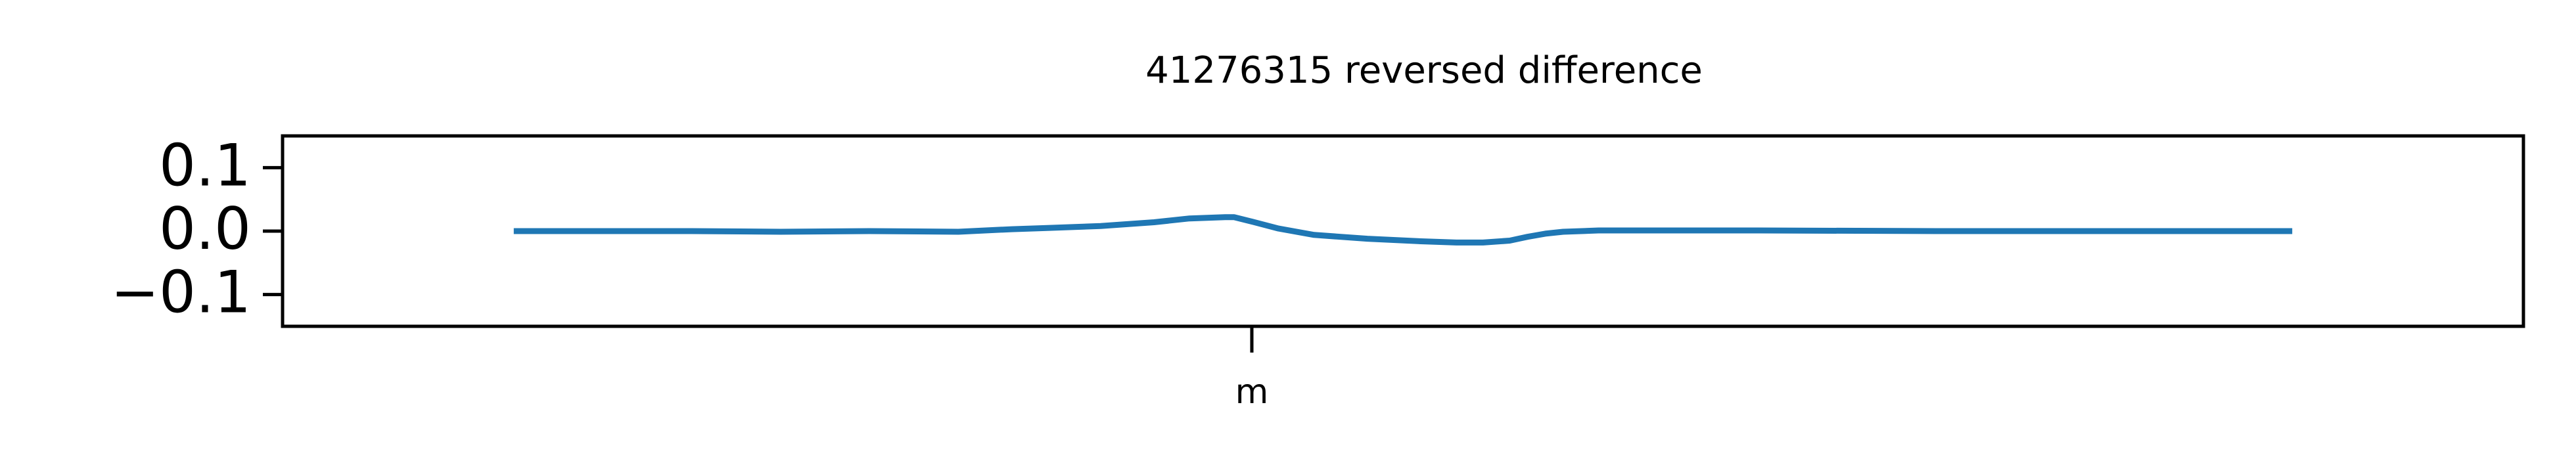 The width and height of the screenshot is (2576, 476). Describe the element at coordinates (1424, 70) in the screenshot. I see `chart-title: 41276315 reversed difference` at that location.